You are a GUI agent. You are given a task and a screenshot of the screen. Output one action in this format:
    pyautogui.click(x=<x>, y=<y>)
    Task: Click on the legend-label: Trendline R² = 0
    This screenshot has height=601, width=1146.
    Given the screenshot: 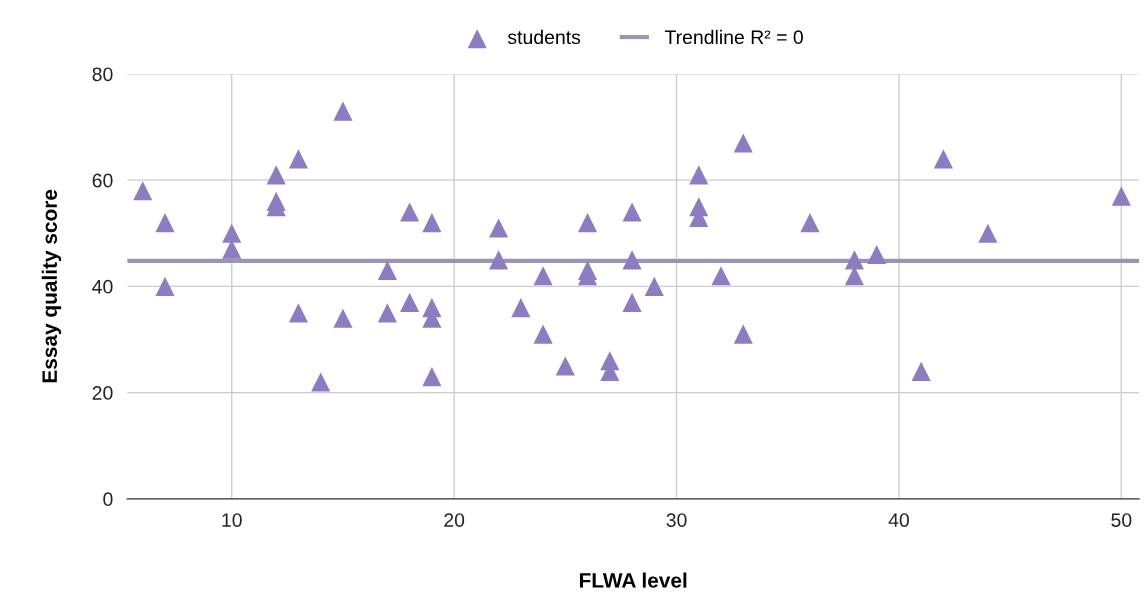 What is the action you would take?
    pyautogui.click(x=733, y=37)
    